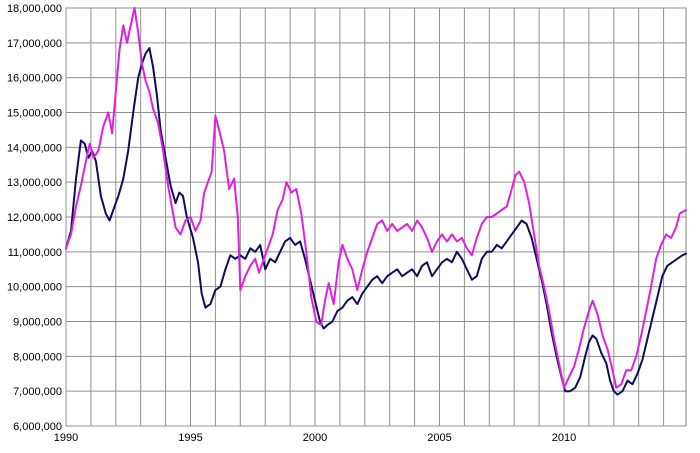  I want to click on x-axis-labels: 1990 1995 2000 2005 2010, so click(315, 438).